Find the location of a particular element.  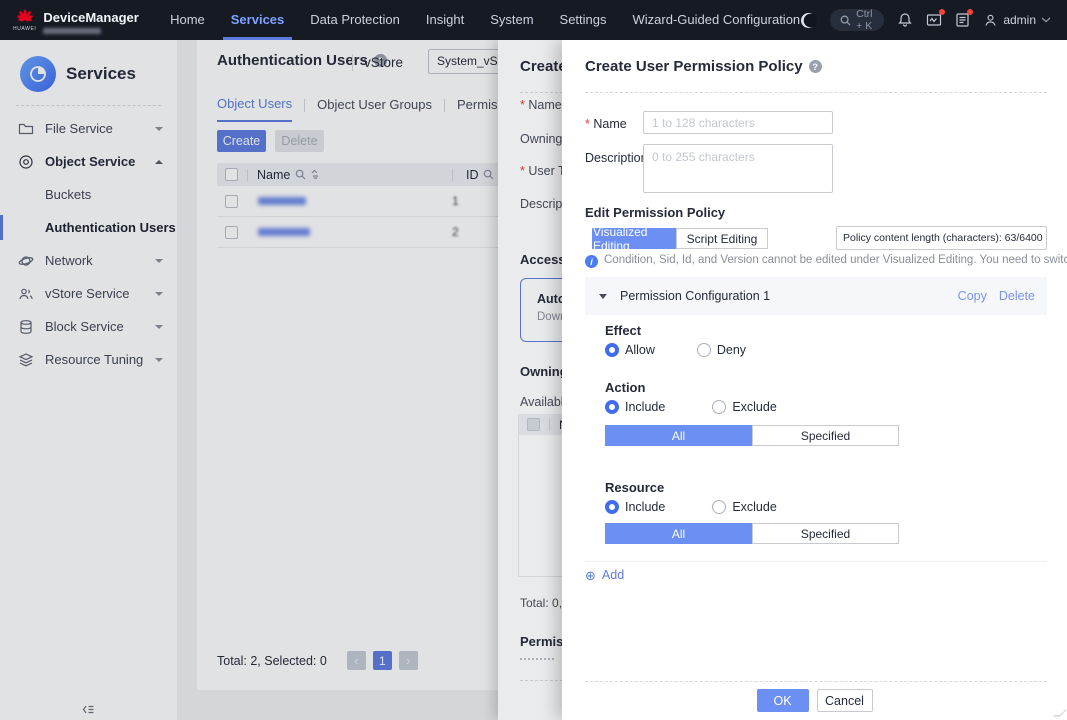

sidebar-item-network: Network is located at coordinates (88, 260).